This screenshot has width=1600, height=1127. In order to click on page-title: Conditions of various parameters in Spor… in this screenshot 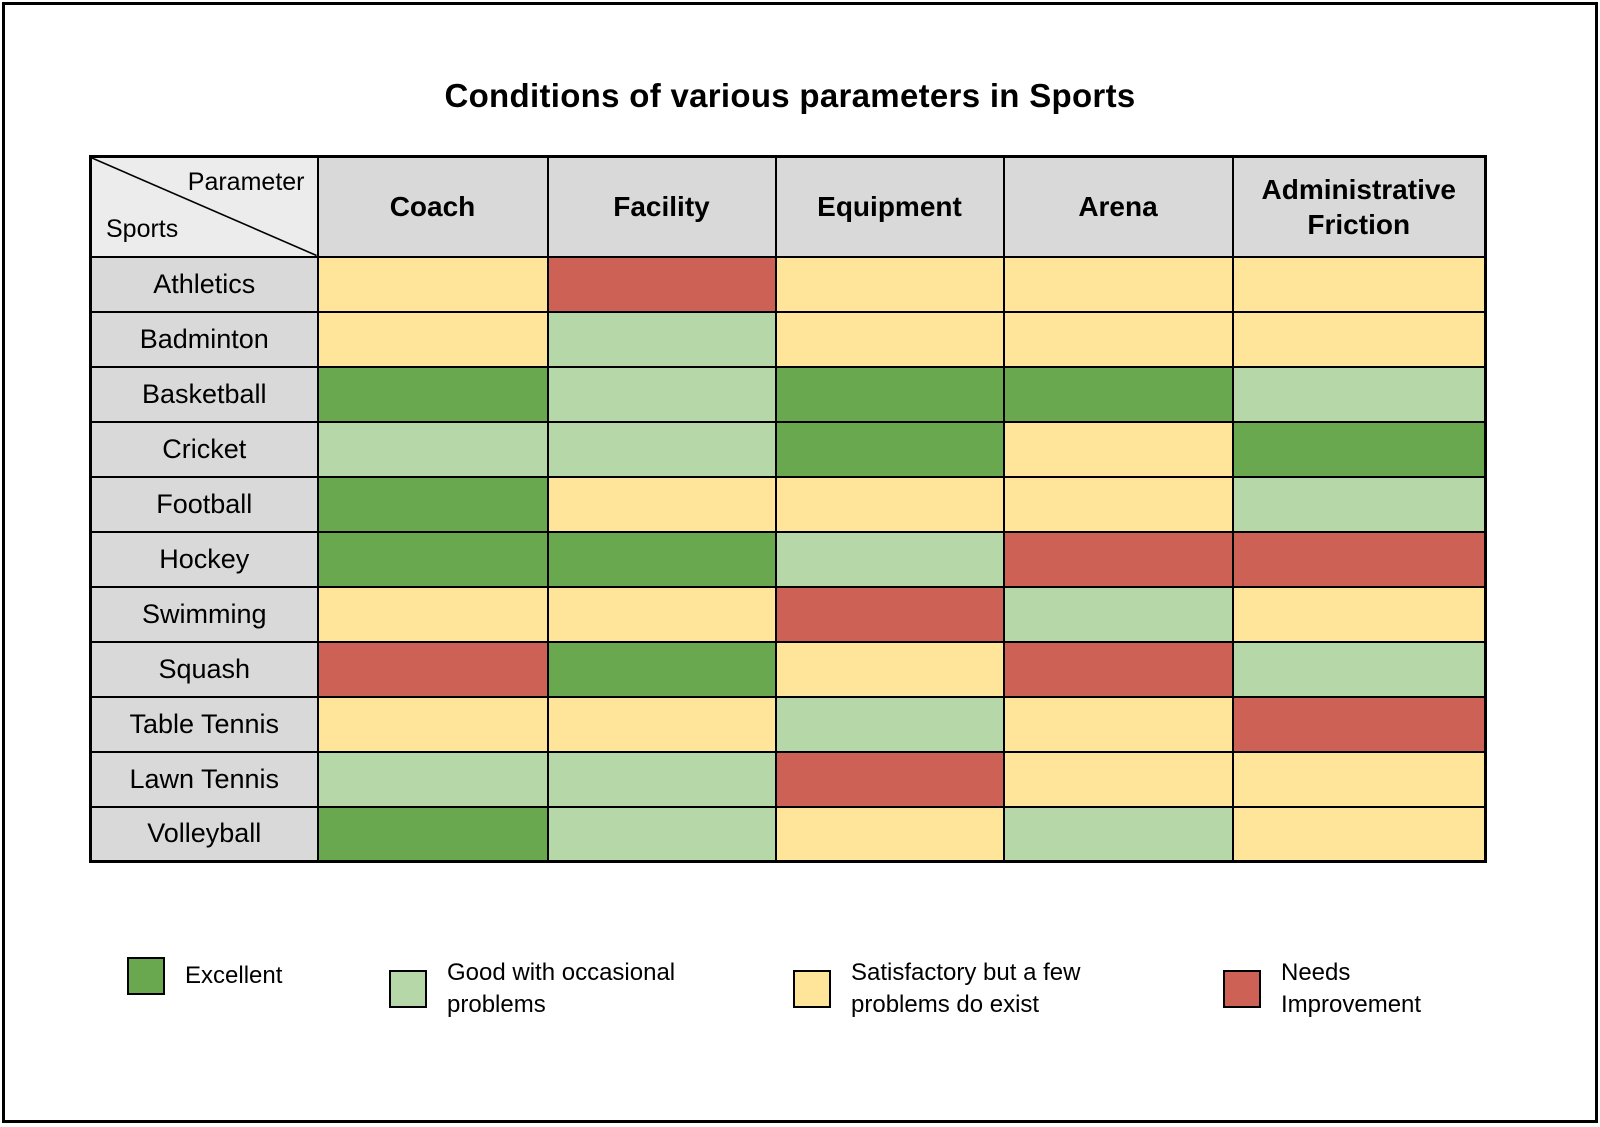, I will do `click(790, 95)`.